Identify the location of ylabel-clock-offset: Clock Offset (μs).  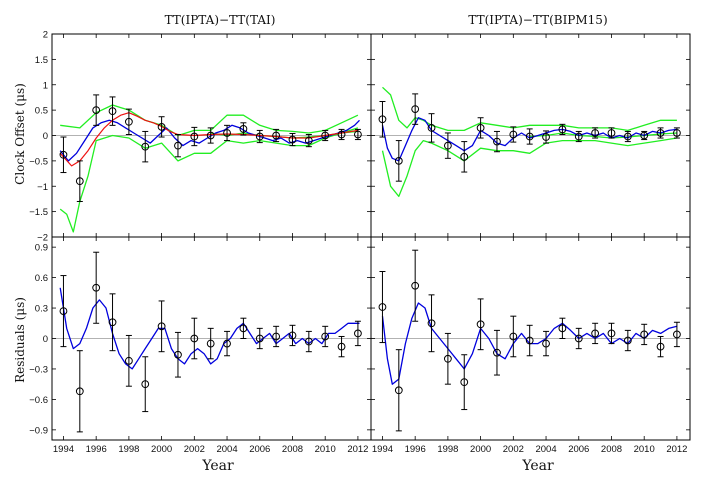
(20, 134).